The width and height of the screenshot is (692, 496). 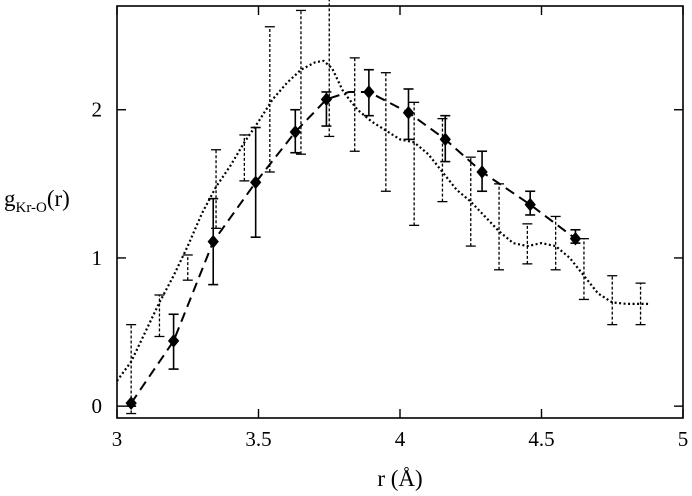 I want to click on y-axis-title-subscript: Kr-O, so click(x=32, y=208).